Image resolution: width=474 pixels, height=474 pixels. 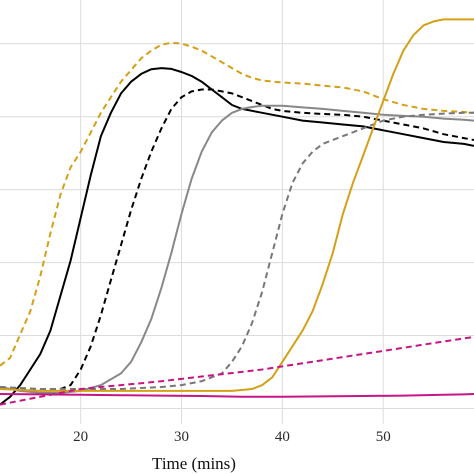 I want to click on x-tick-label-20: 20, so click(x=80, y=437).